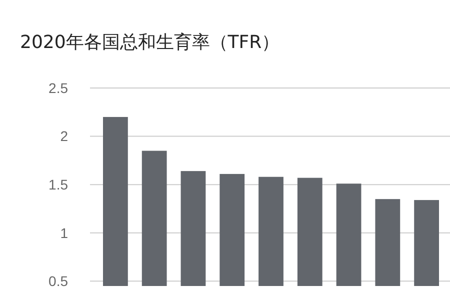 The width and height of the screenshot is (450, 300). I want to click on y-tick-label: 2.5, so click(58, 88).